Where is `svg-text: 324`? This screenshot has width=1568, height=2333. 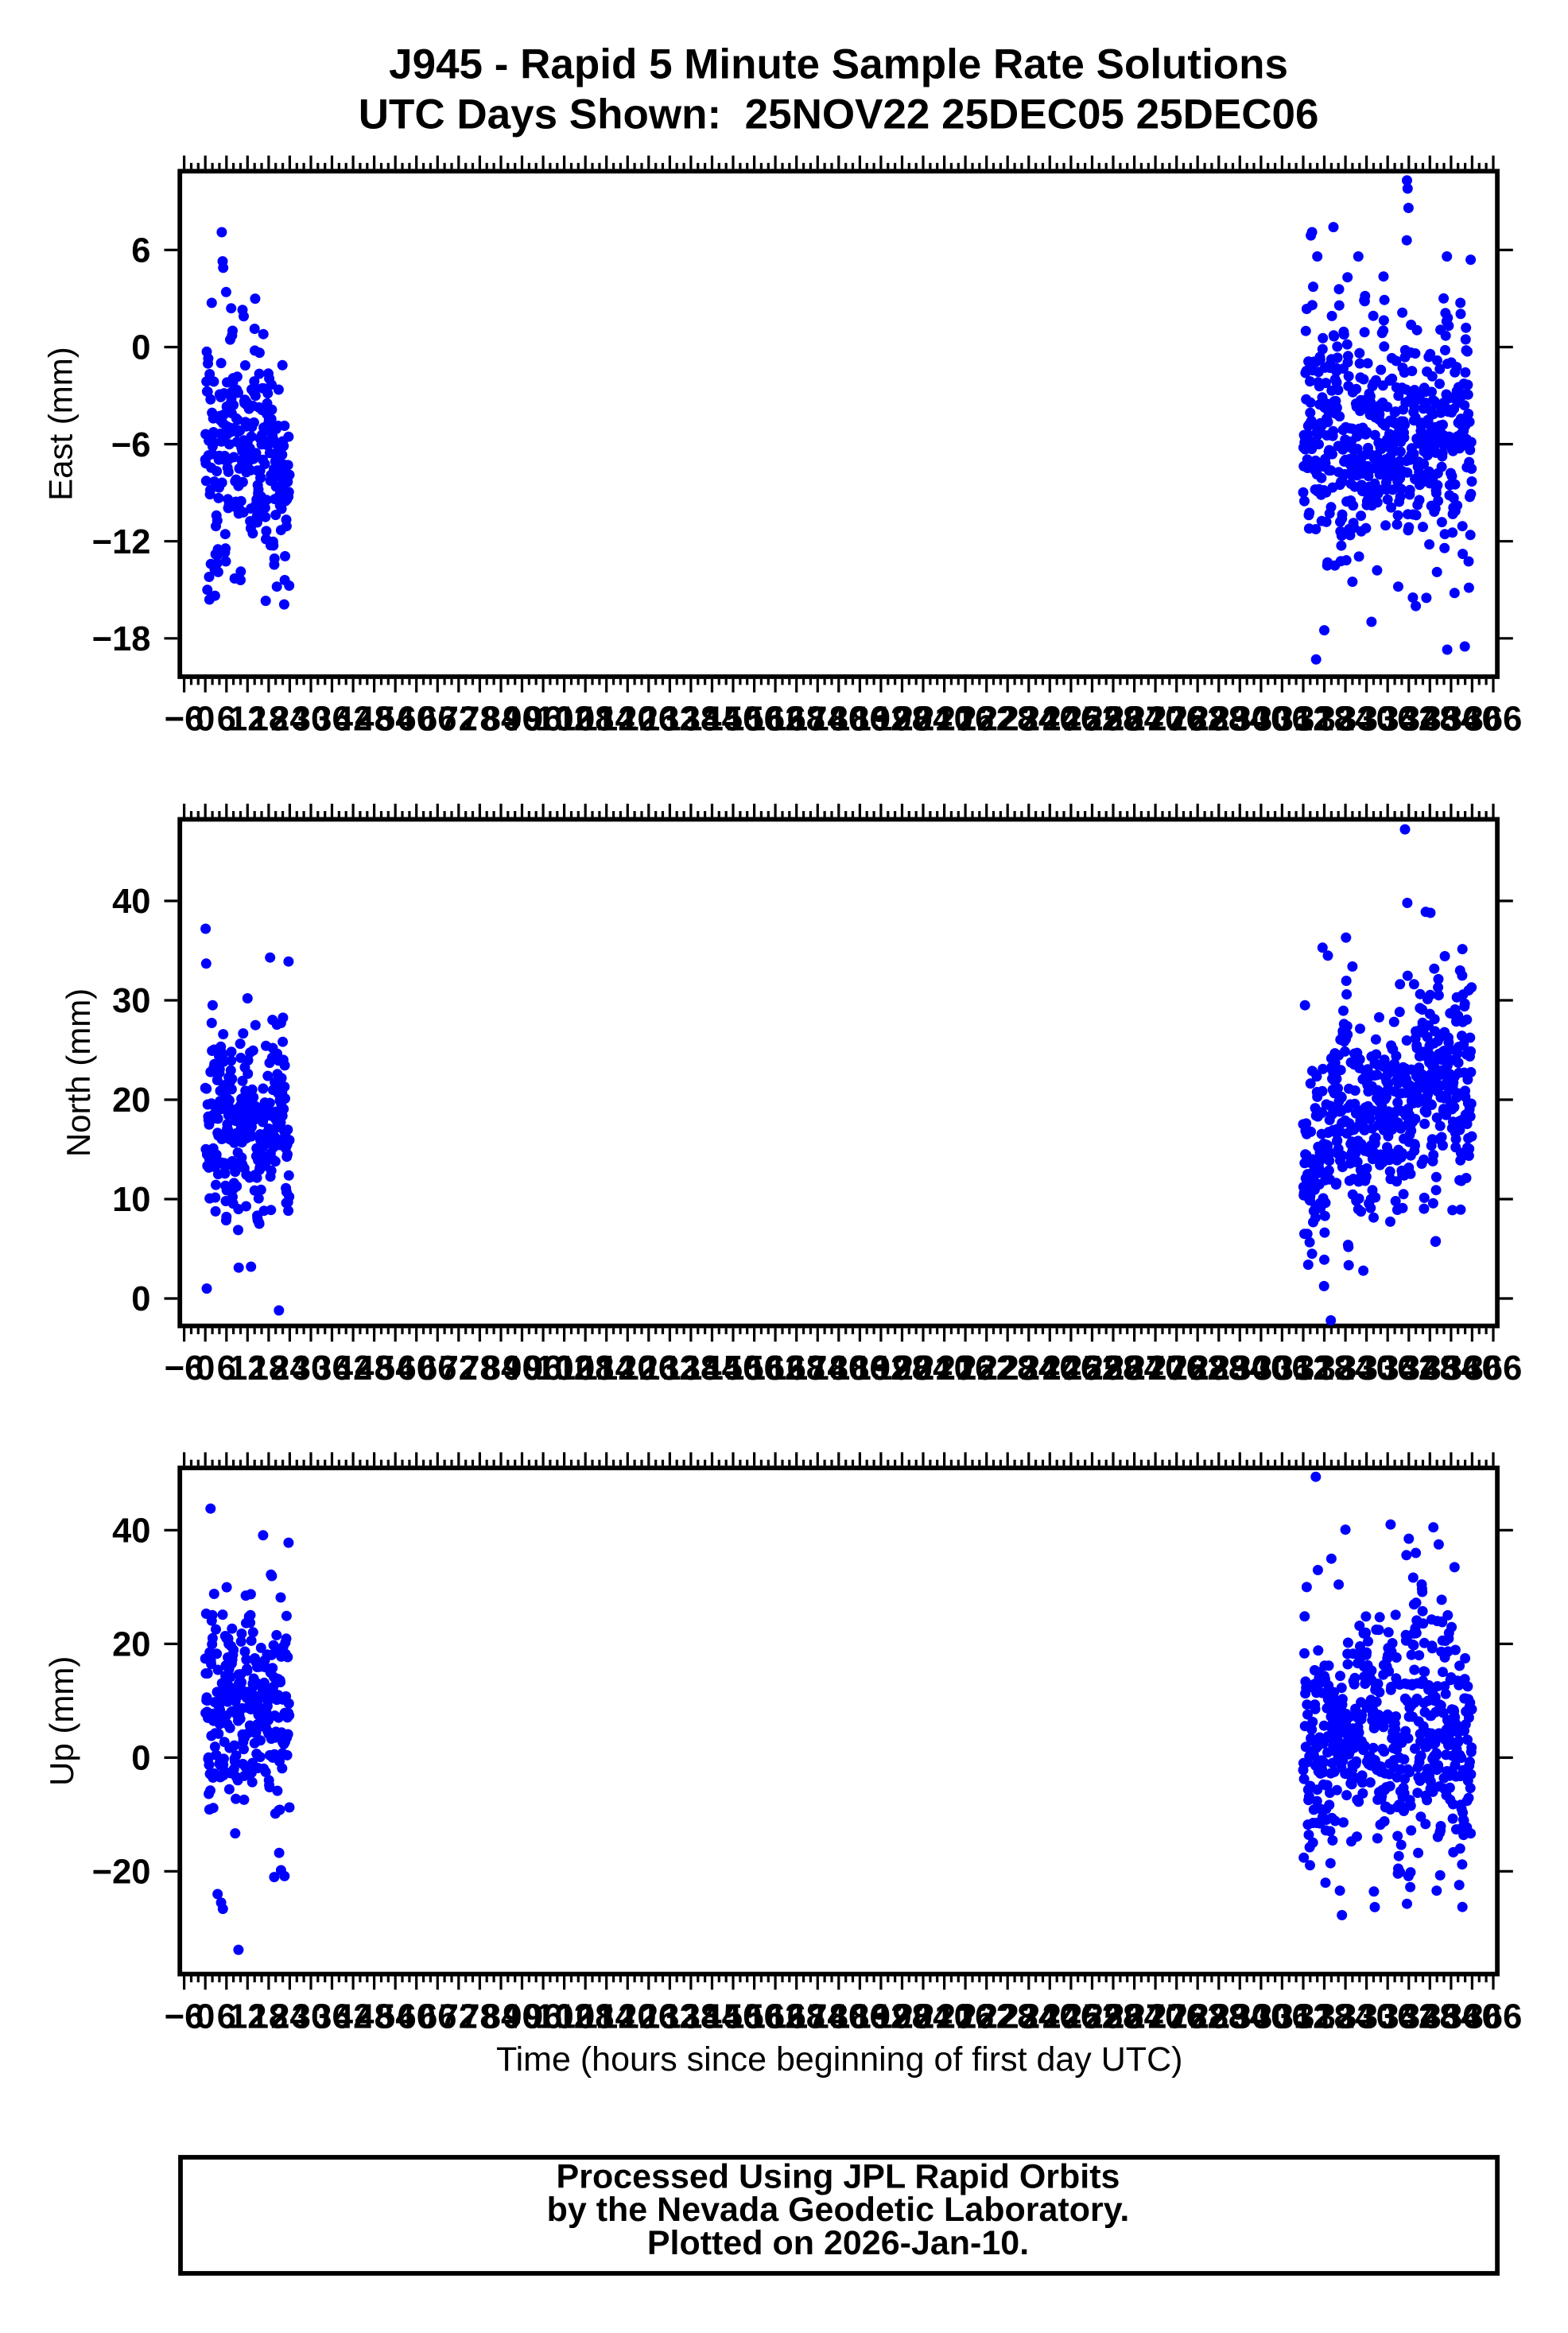
svg-text: 324 is located at coordinates (1346, 1368).